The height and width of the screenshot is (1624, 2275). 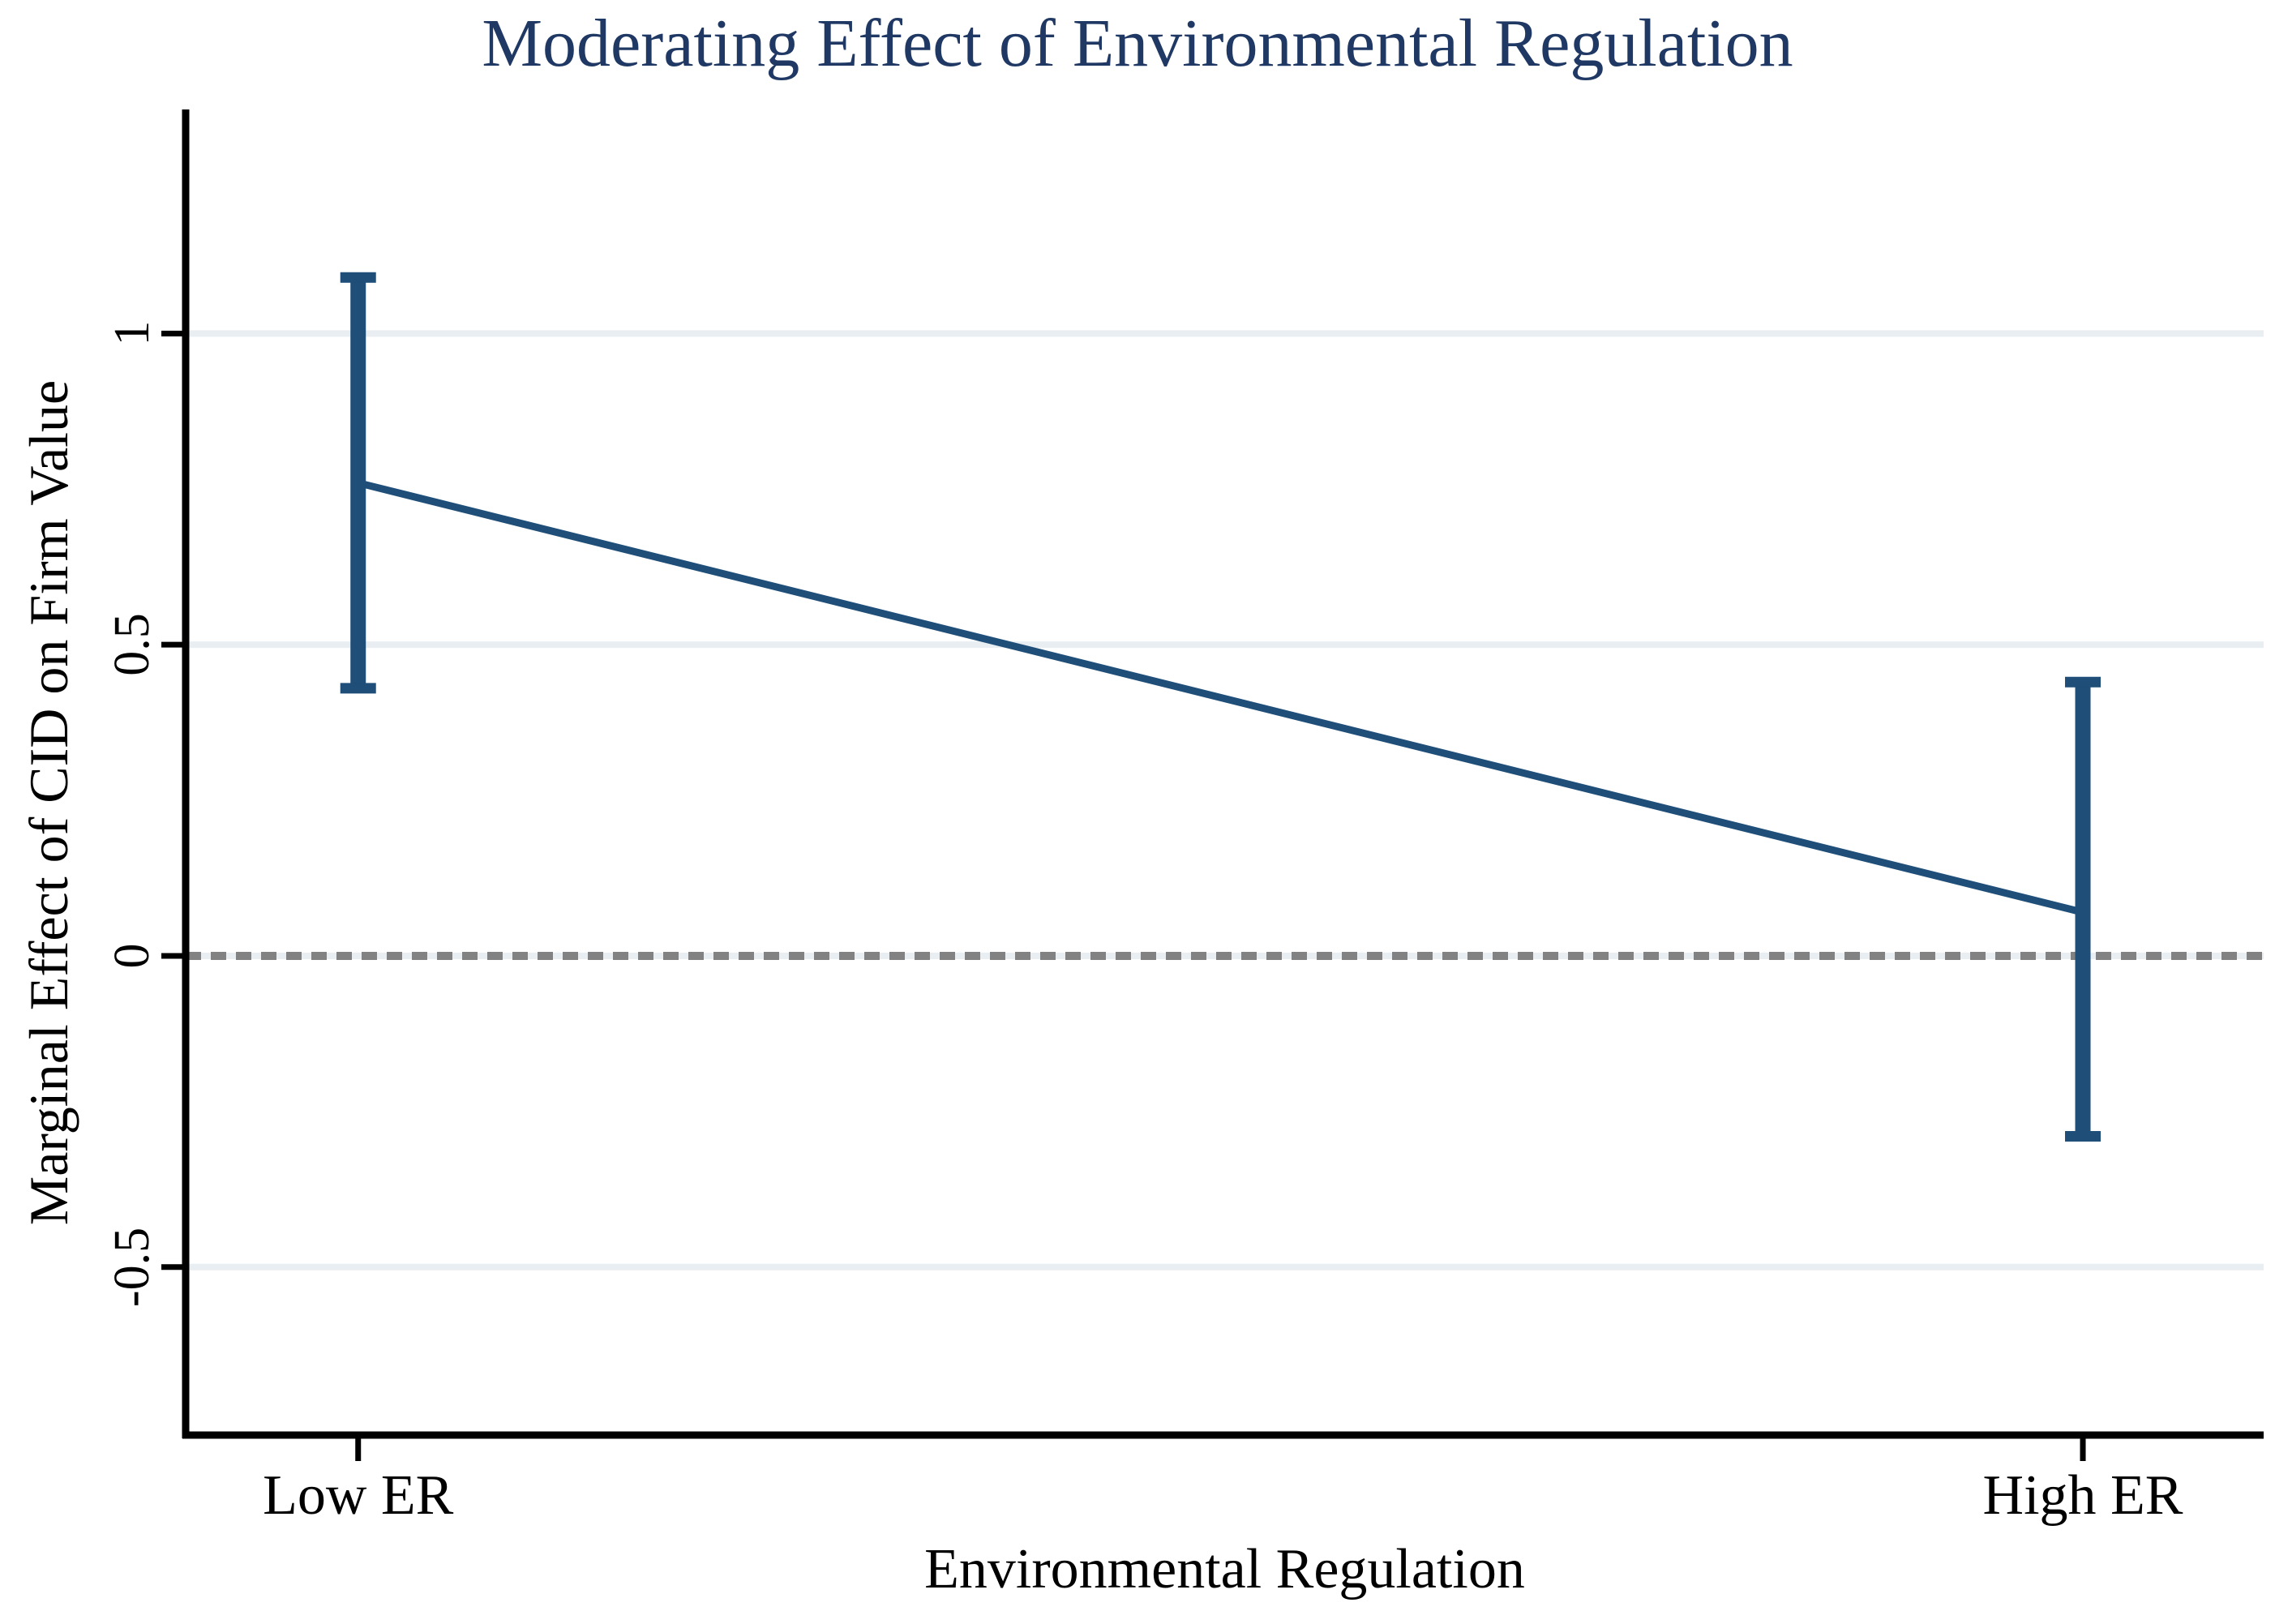 What do you see at coordinates (1224, 1569) in the screenshot?
I see `x-axis-title: Environmental Regulation` at bounding box center [1224, 1569].